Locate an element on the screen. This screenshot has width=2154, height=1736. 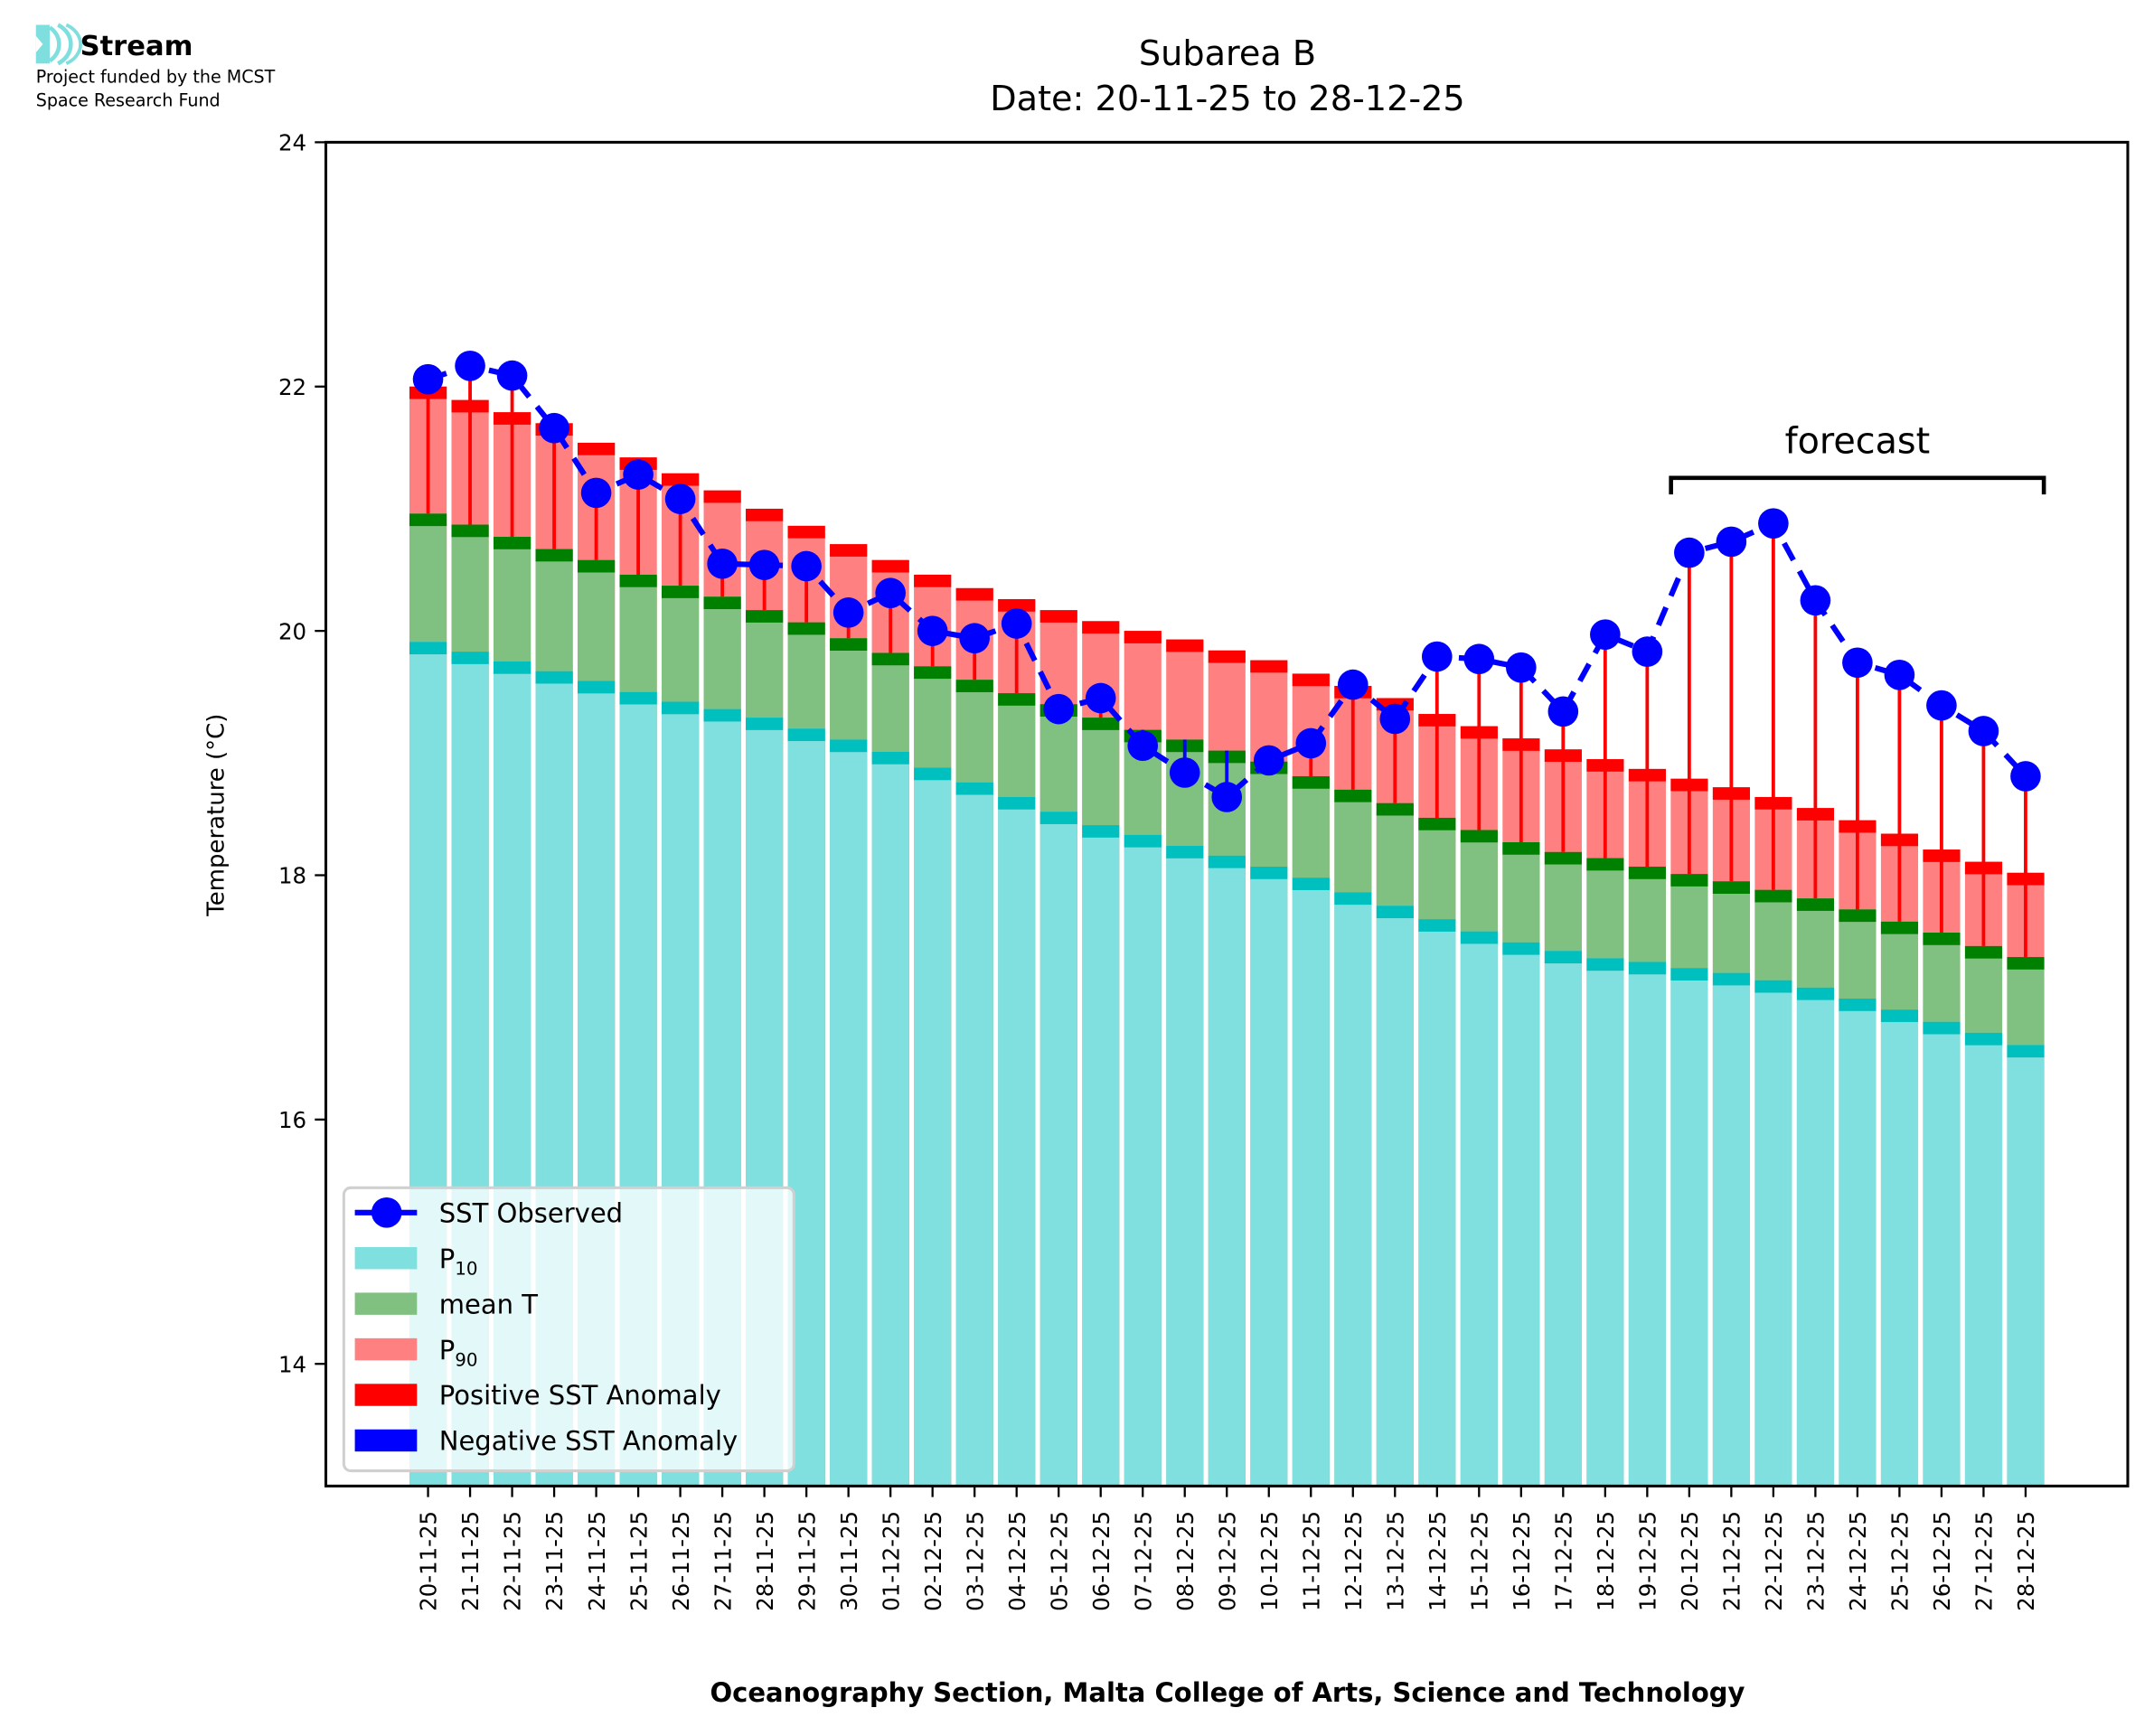
logo-line-1: Project funded by the MCST is located at coordinates (156, 78).